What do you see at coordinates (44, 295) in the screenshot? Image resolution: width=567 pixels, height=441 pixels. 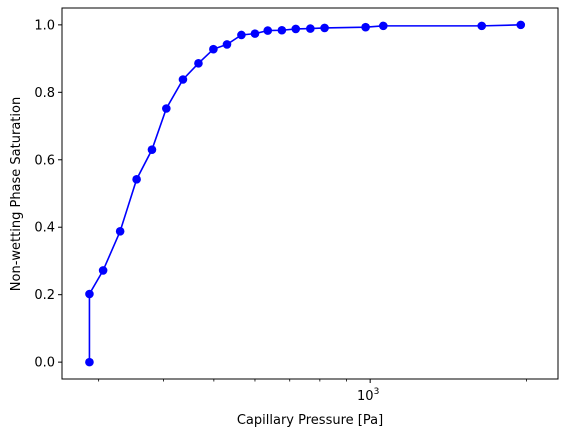 I see `y-tick-label: 0.2` at bounding box center [44, 295].